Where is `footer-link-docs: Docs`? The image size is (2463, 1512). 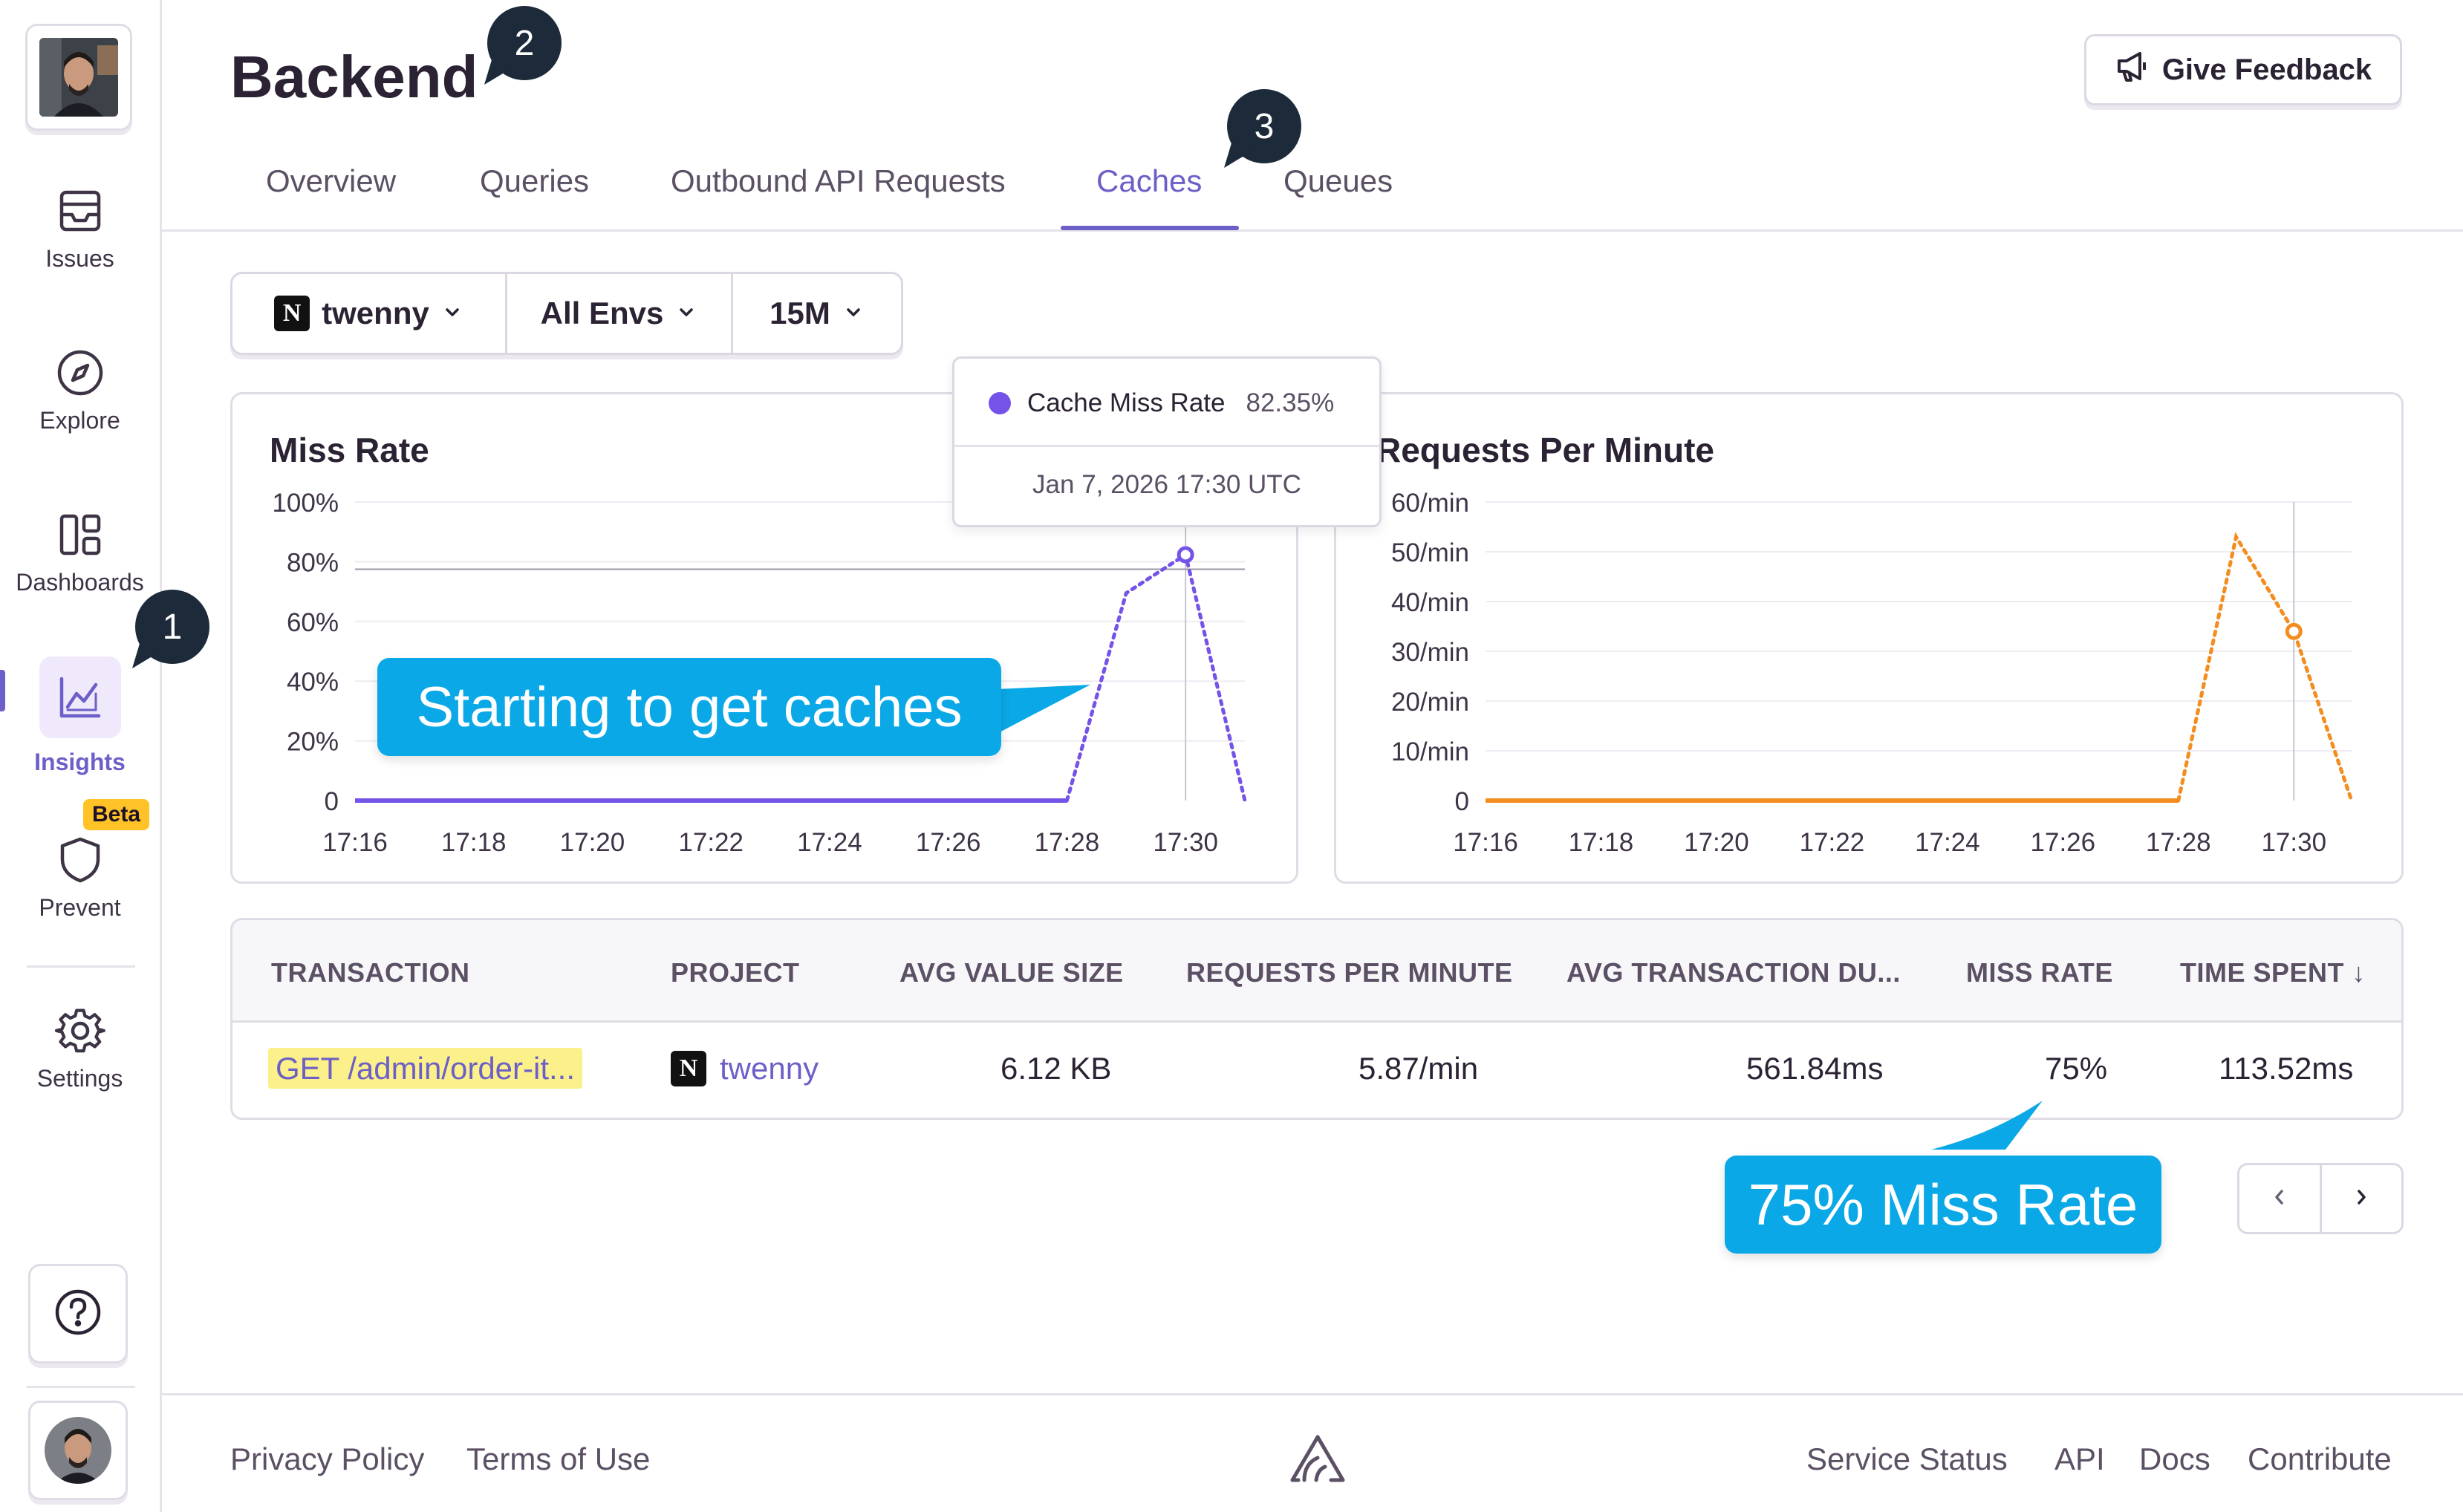 footer-link-docs: Docs is located at coordinates (2175, 1458).